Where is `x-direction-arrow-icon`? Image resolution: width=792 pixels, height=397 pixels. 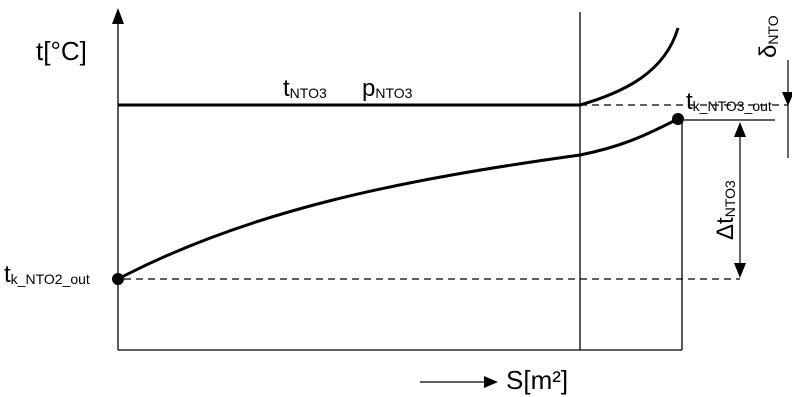 x-direction-arrow-icon is located at coordinates (491, 382).